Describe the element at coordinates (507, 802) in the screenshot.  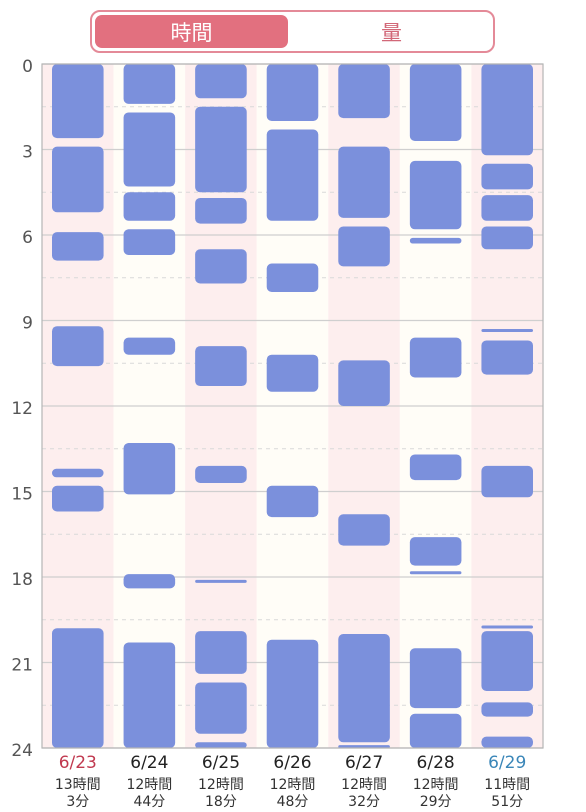
I see `total-minutes-label: 51分` at that location.